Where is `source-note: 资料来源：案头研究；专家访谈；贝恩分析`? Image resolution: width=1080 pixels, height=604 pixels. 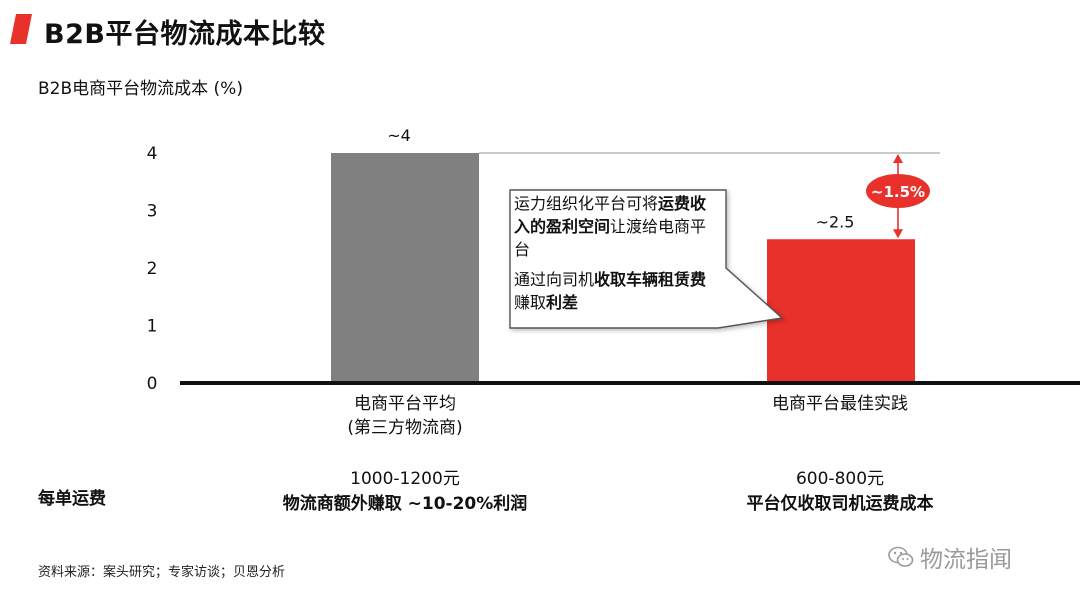 source-note: 资料来源：案头研究；专家访谈；贝恩分析 is located at coordinates (162, 572).